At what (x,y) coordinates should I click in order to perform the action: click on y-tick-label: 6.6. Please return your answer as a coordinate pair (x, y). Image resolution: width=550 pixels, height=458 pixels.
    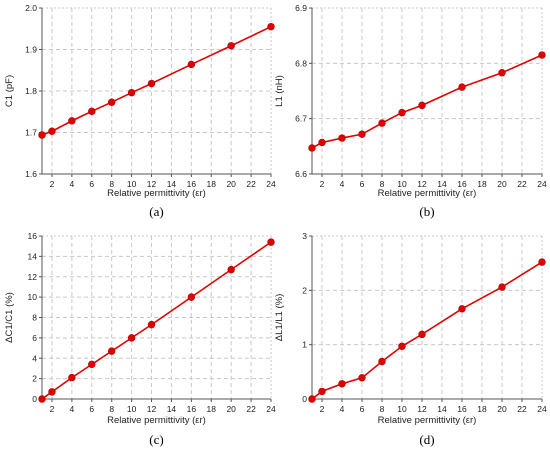
    Looking at the image, I should click on (301, 174).